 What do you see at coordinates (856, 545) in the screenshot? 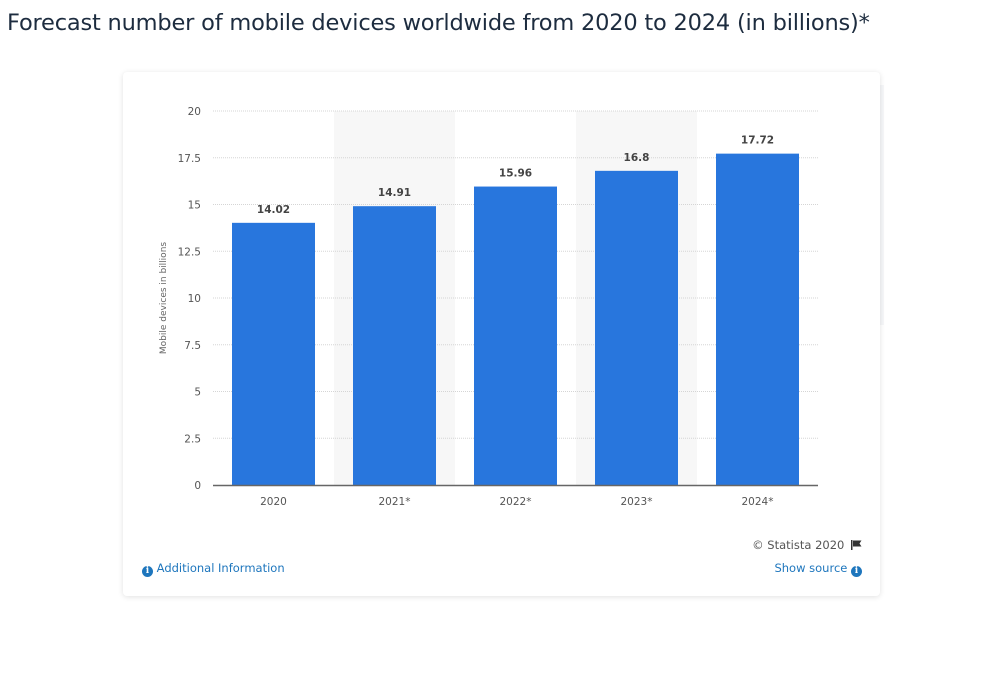
I see `flag-icon` at bounding box center [856, 545].